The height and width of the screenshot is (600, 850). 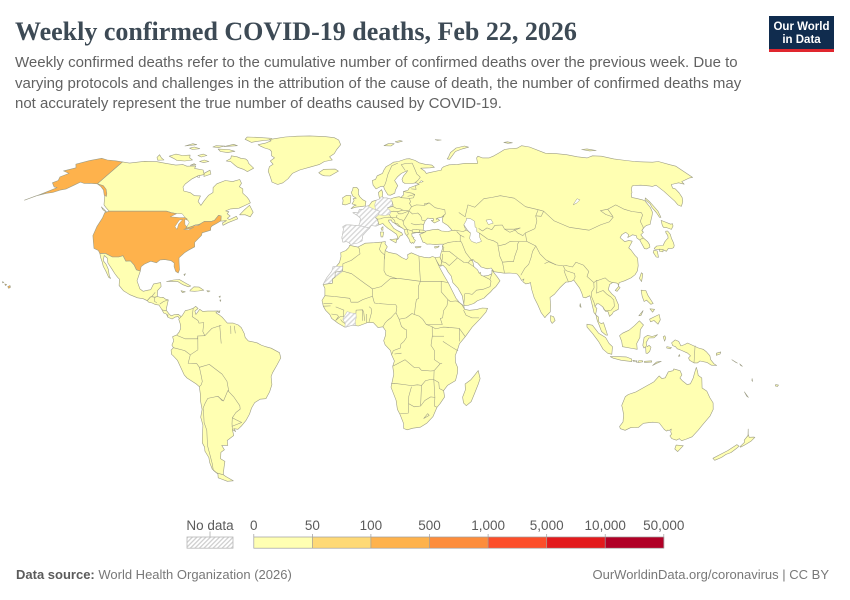 I want to click on svg-text: 50,000, so click(x=663, y=525).